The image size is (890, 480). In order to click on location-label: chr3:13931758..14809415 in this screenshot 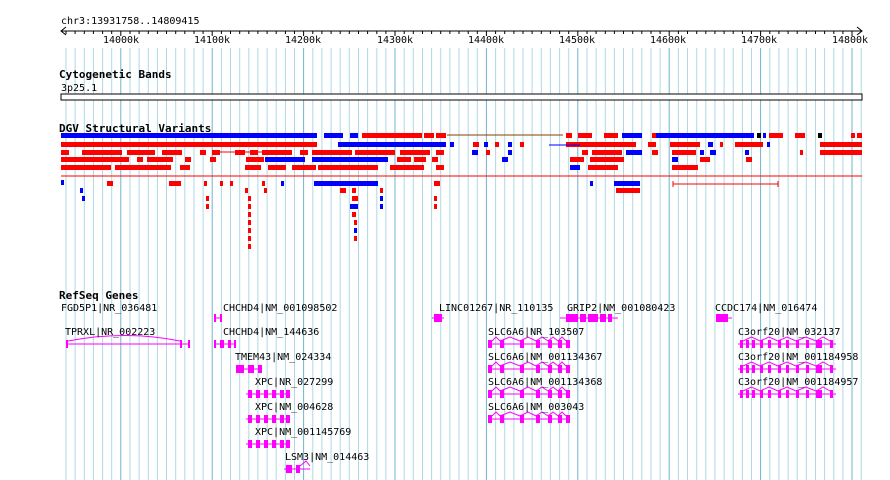, I will do `click(130, 21)`.